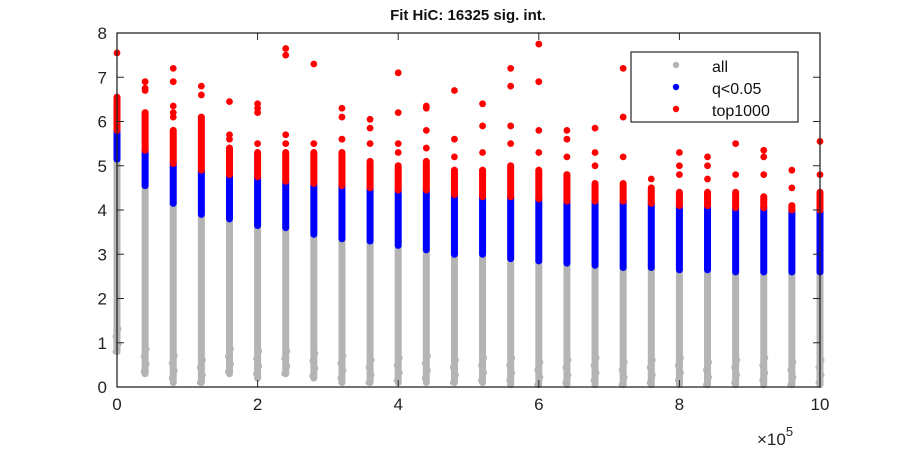 This screenshot has width=900, height=450. Describe the element at coordinates (102, 387) in the screenshot. I see `y-tick-label: 0` at that location.